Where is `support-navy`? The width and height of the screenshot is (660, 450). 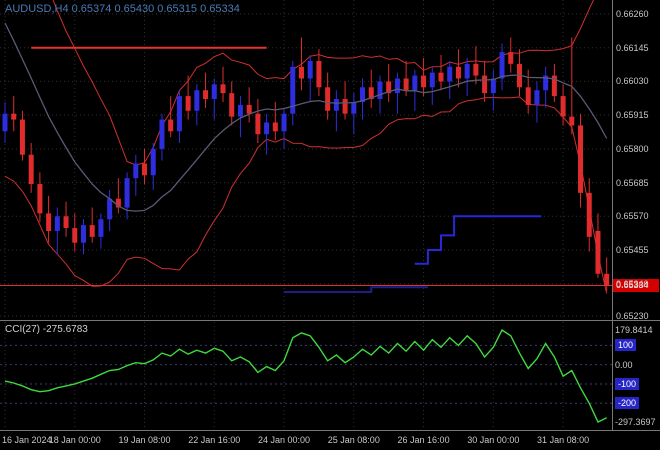
support-navy is located at coordinates (356, 289).